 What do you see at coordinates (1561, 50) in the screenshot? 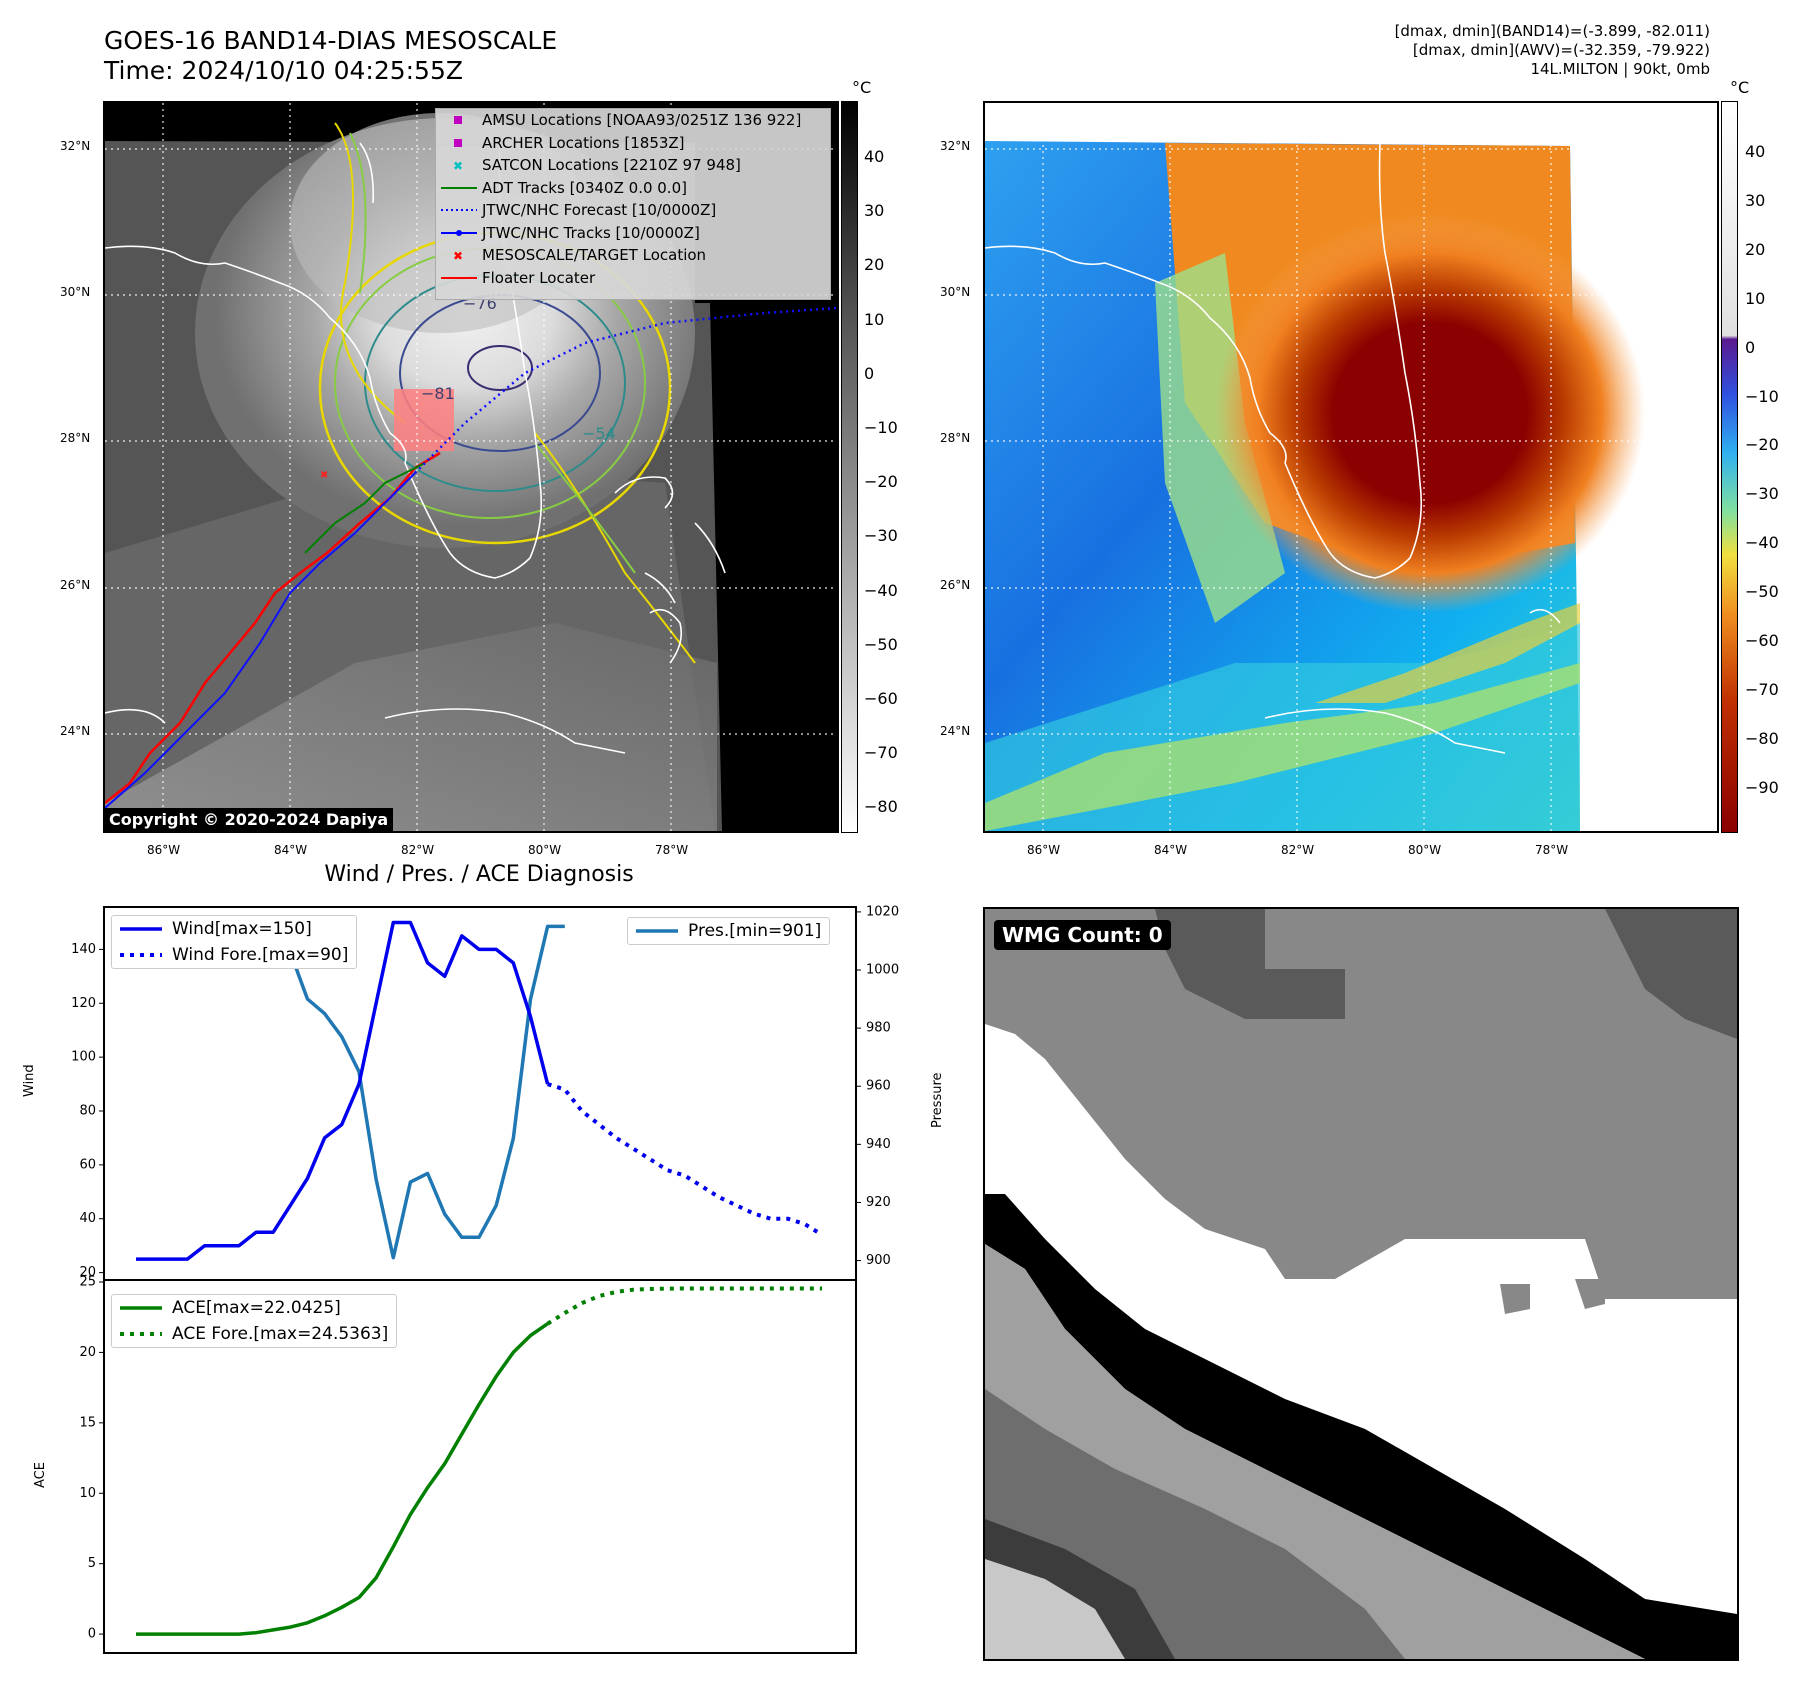
I see `info-awv-range: [dmax, dmin](AWV)=(-32.359, -79.922)` at bounding box center [1561, 50].